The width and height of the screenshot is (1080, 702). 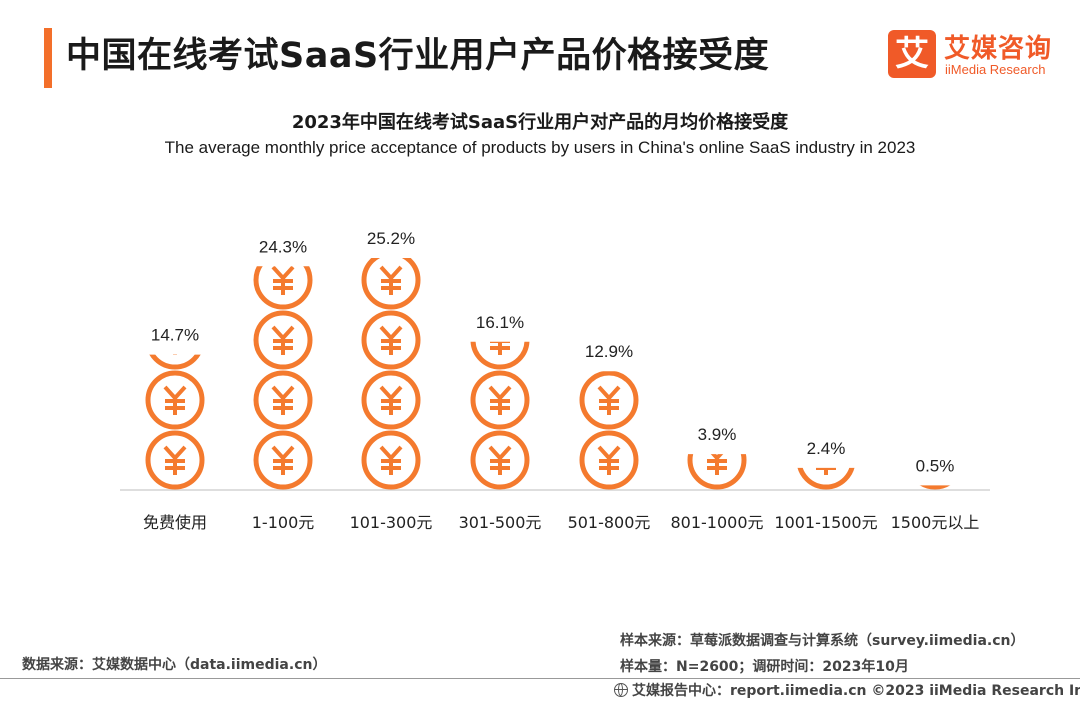 I want to click on data-label-3: 25.2%, so click(x=391, y=238).